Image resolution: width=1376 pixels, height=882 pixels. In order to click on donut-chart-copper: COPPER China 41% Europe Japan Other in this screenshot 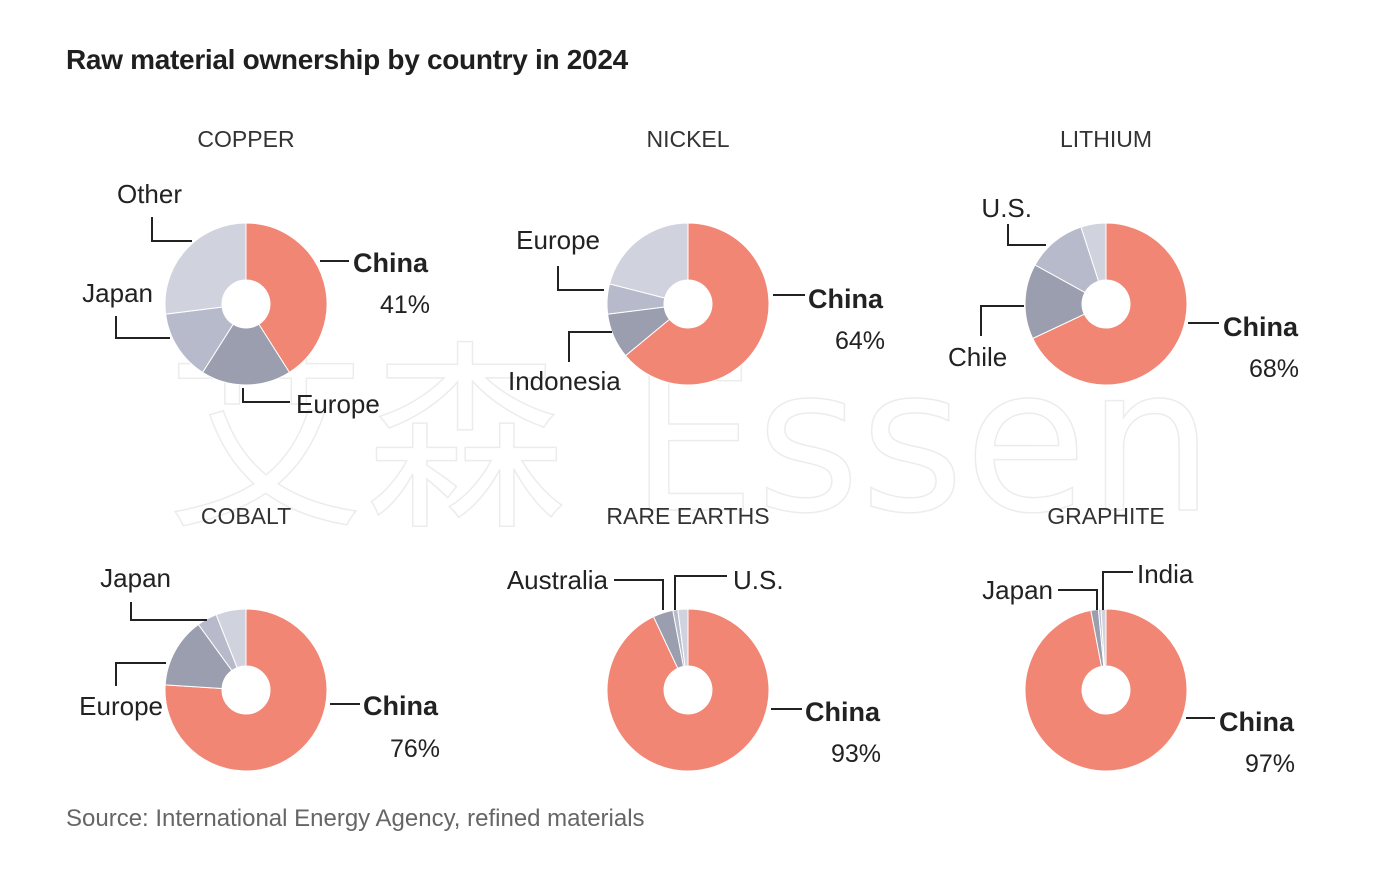, I will do `click(256, 272)`.